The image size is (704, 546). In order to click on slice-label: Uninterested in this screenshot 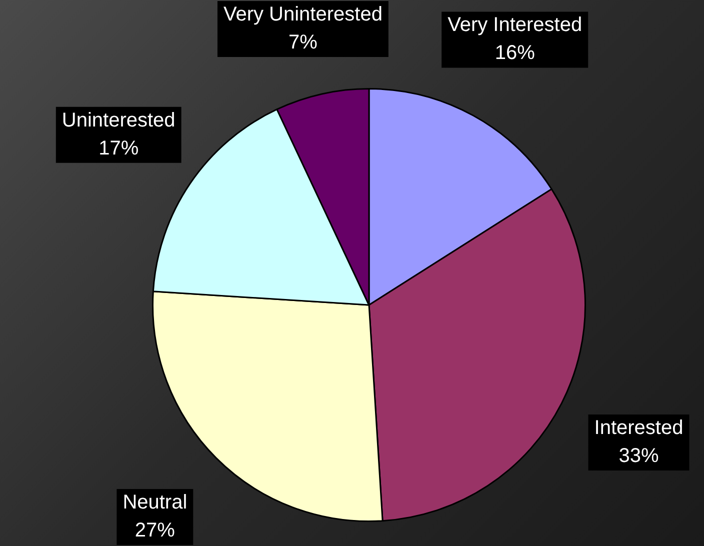, I will do `click(119, 120)`.